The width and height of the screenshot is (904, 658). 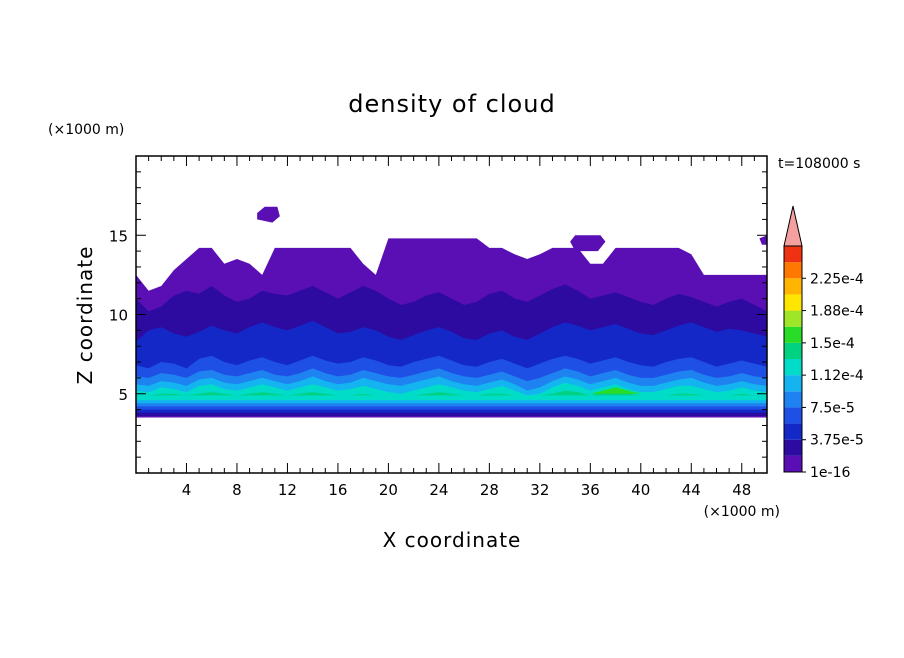 I want to click on colorbar-frame, so click(x=793, y=359).